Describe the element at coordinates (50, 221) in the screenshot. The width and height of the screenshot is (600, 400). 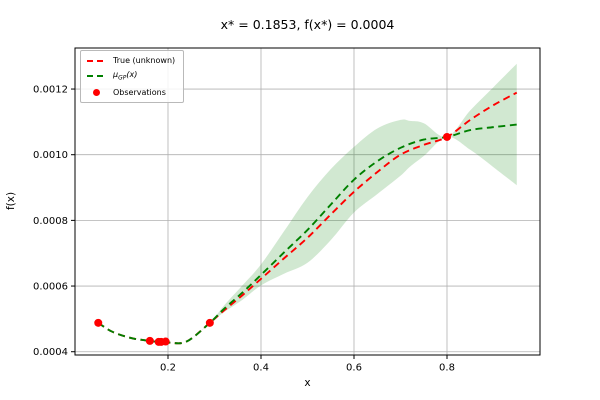
I see `y-tick-label: 0.0008` at that location.